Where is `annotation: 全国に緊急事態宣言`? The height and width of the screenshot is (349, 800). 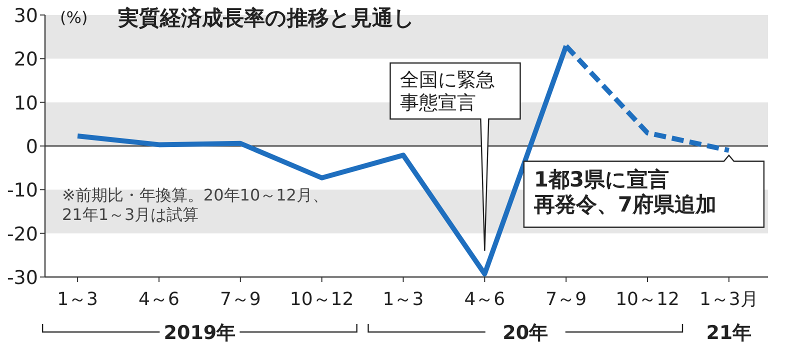 annotation: 全国に緊急事態宣言 is located at coordinates (448, 91).